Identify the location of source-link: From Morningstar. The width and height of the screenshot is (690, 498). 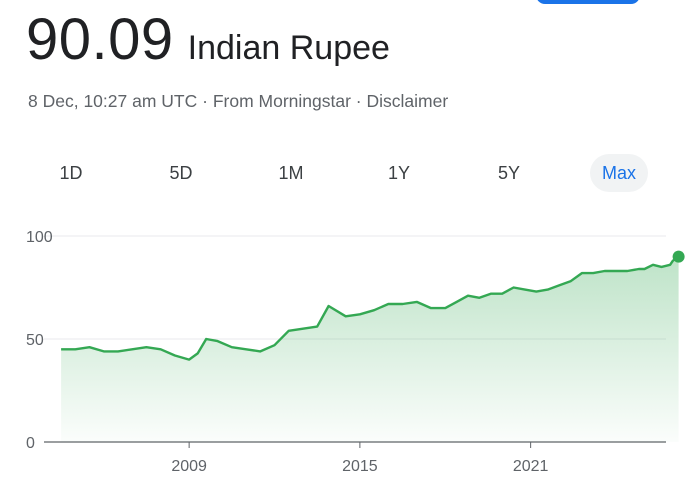
(281, 101).